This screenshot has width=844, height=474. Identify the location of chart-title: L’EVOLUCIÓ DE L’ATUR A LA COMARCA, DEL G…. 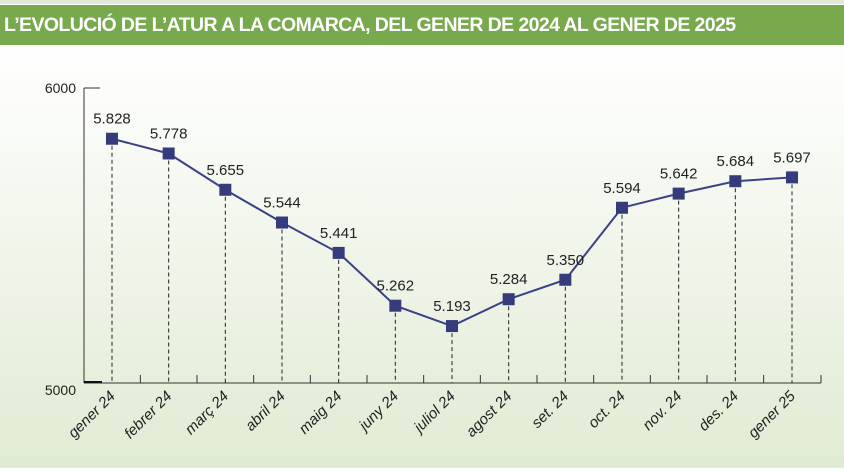
(422, 25).